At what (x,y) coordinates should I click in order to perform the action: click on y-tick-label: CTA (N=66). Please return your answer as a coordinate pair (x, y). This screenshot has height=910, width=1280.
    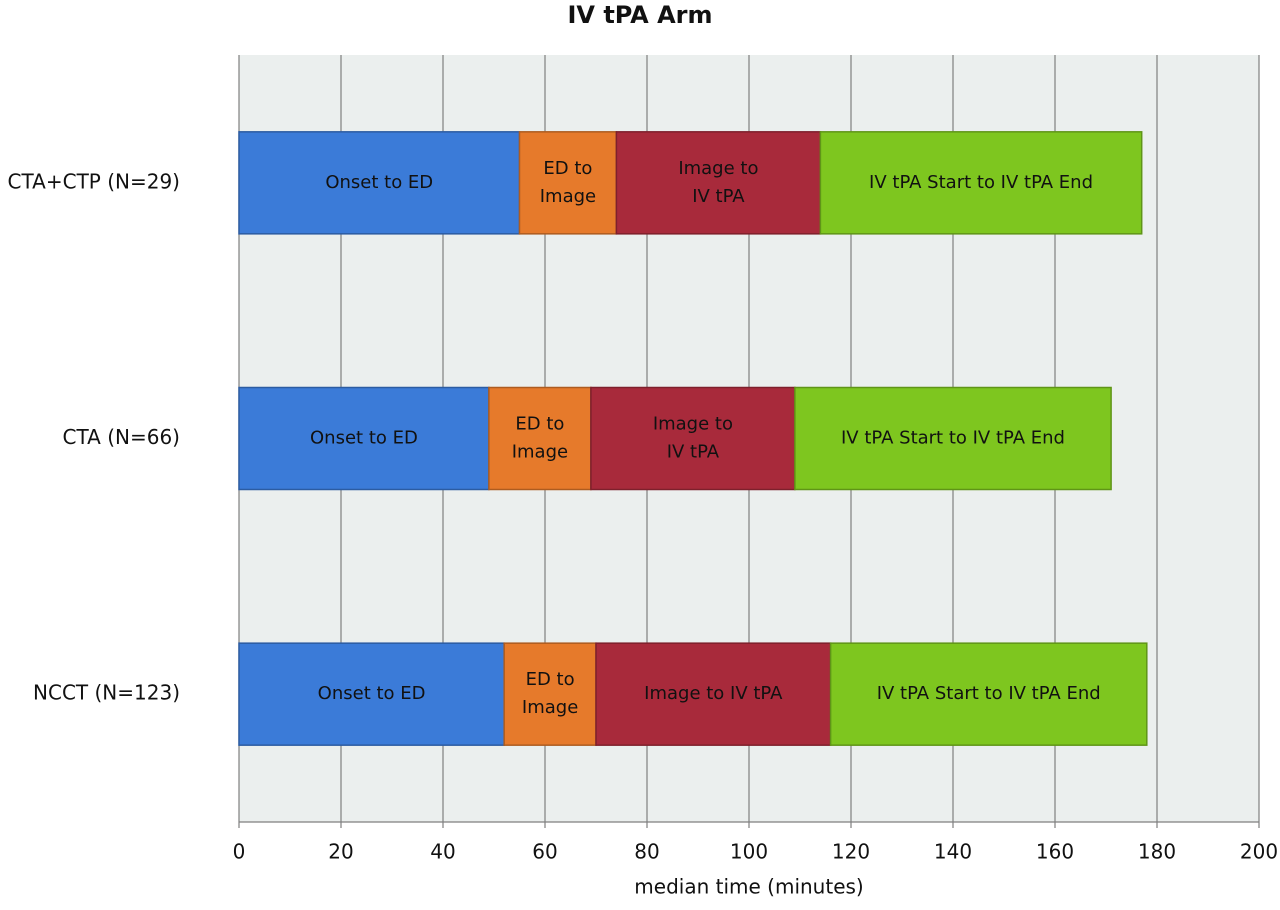
    Looking at the image, I should click on (121, 437).